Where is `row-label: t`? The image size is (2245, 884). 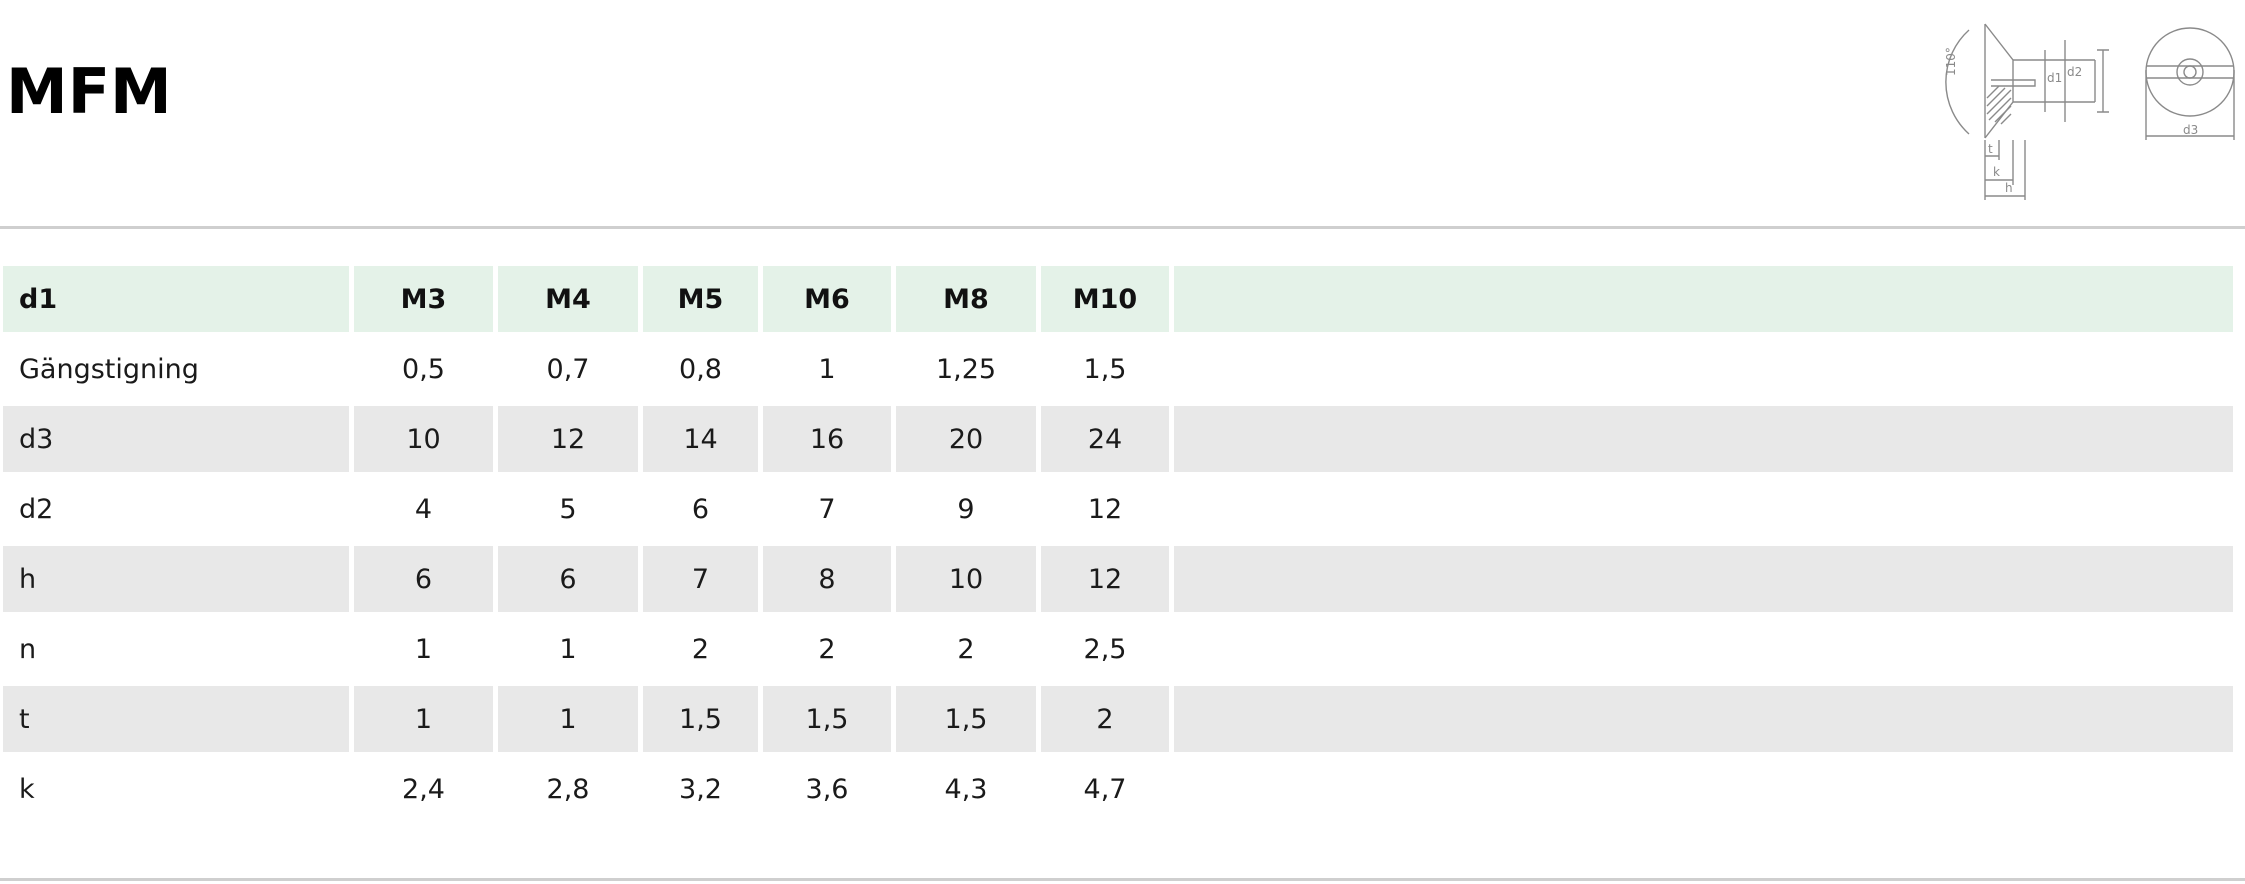 row-label: t is located at coordinates (176, 721).